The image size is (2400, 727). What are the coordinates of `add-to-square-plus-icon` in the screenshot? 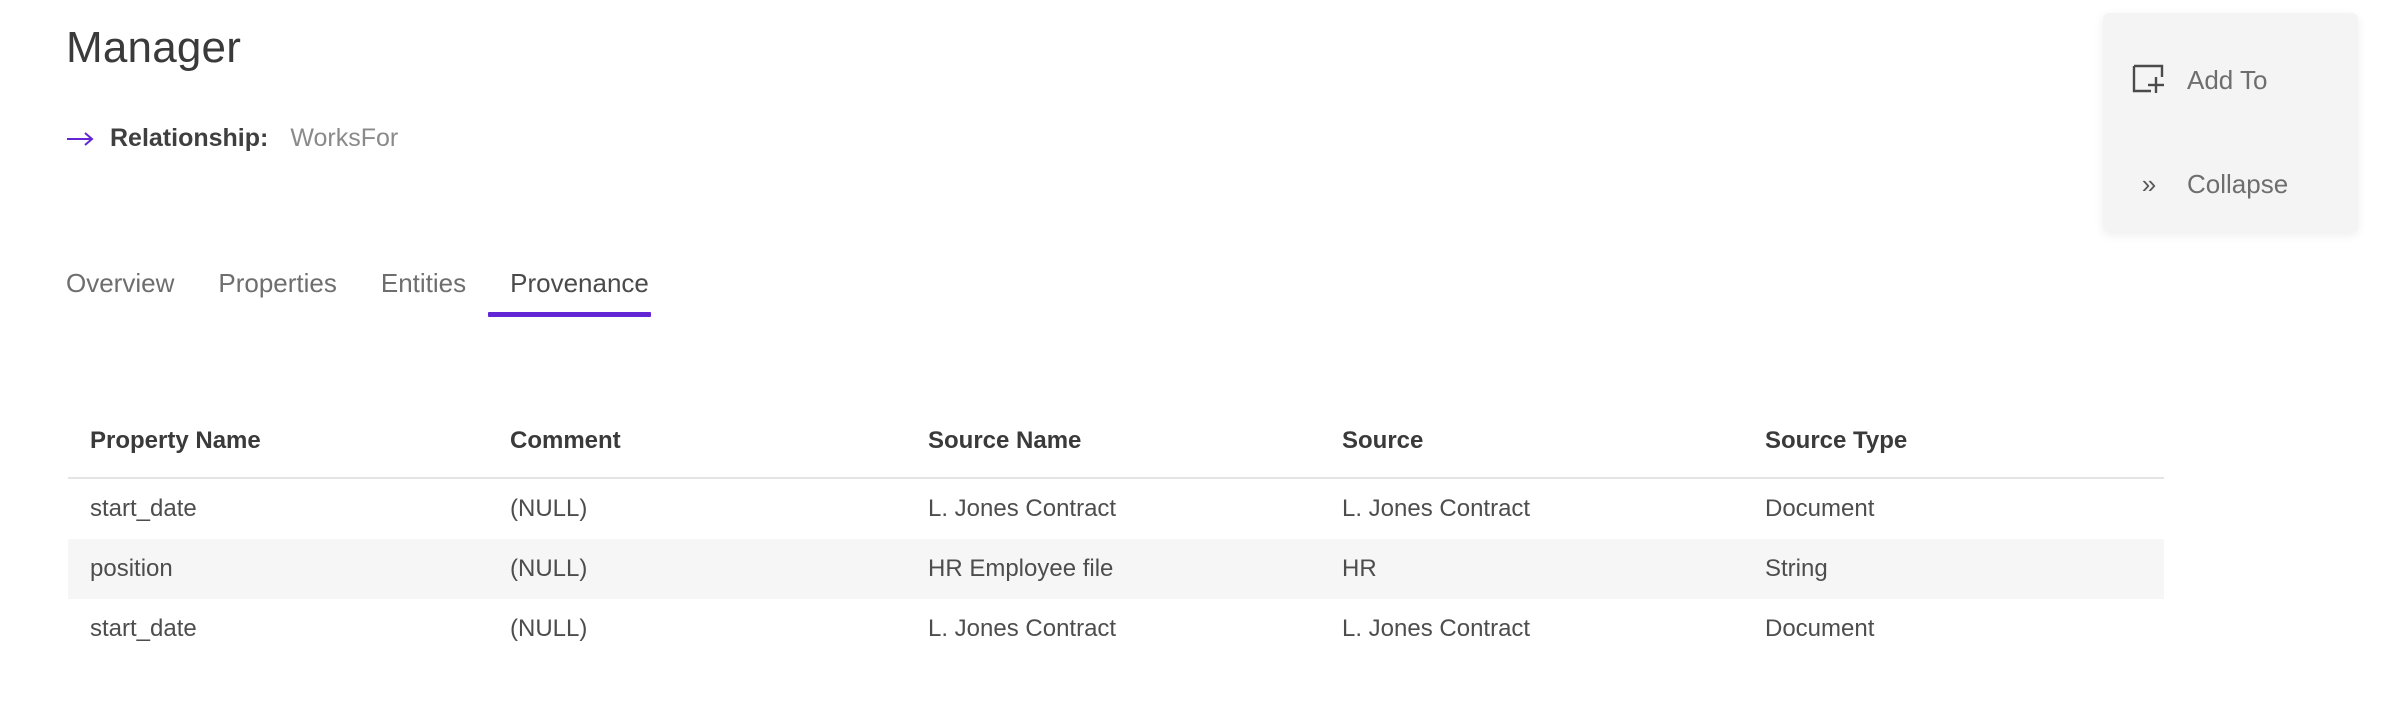 It's located at (2148, 80).